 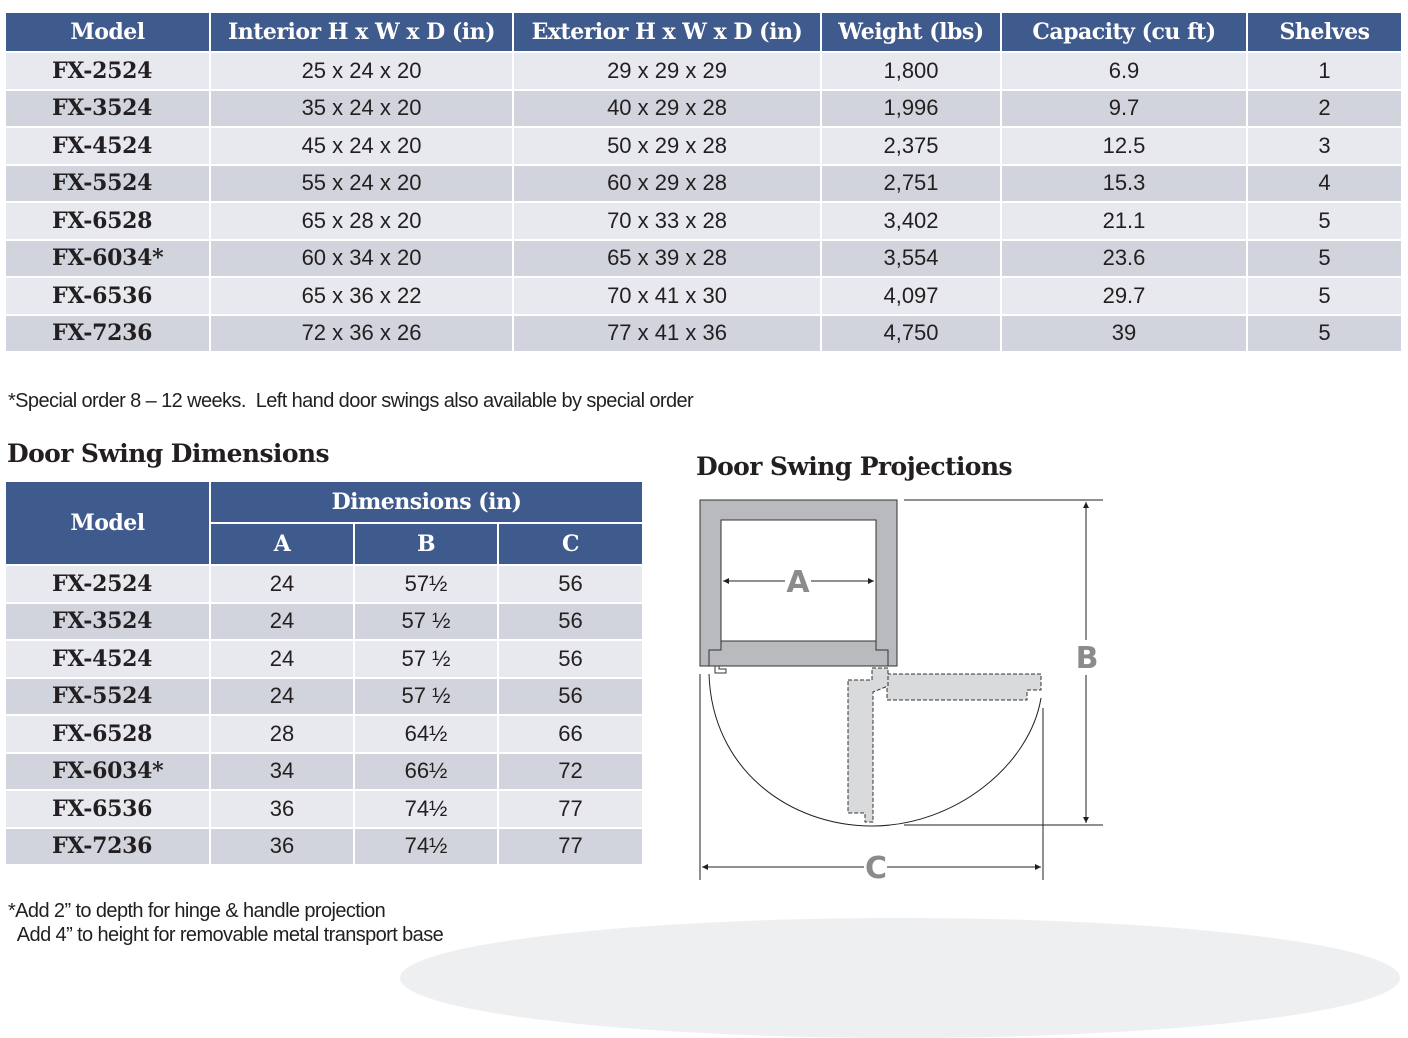 What do you see at coordinates (900, 978) in the screenshot?
I see `decorative-background-curve` at bounding box center [900, 978].